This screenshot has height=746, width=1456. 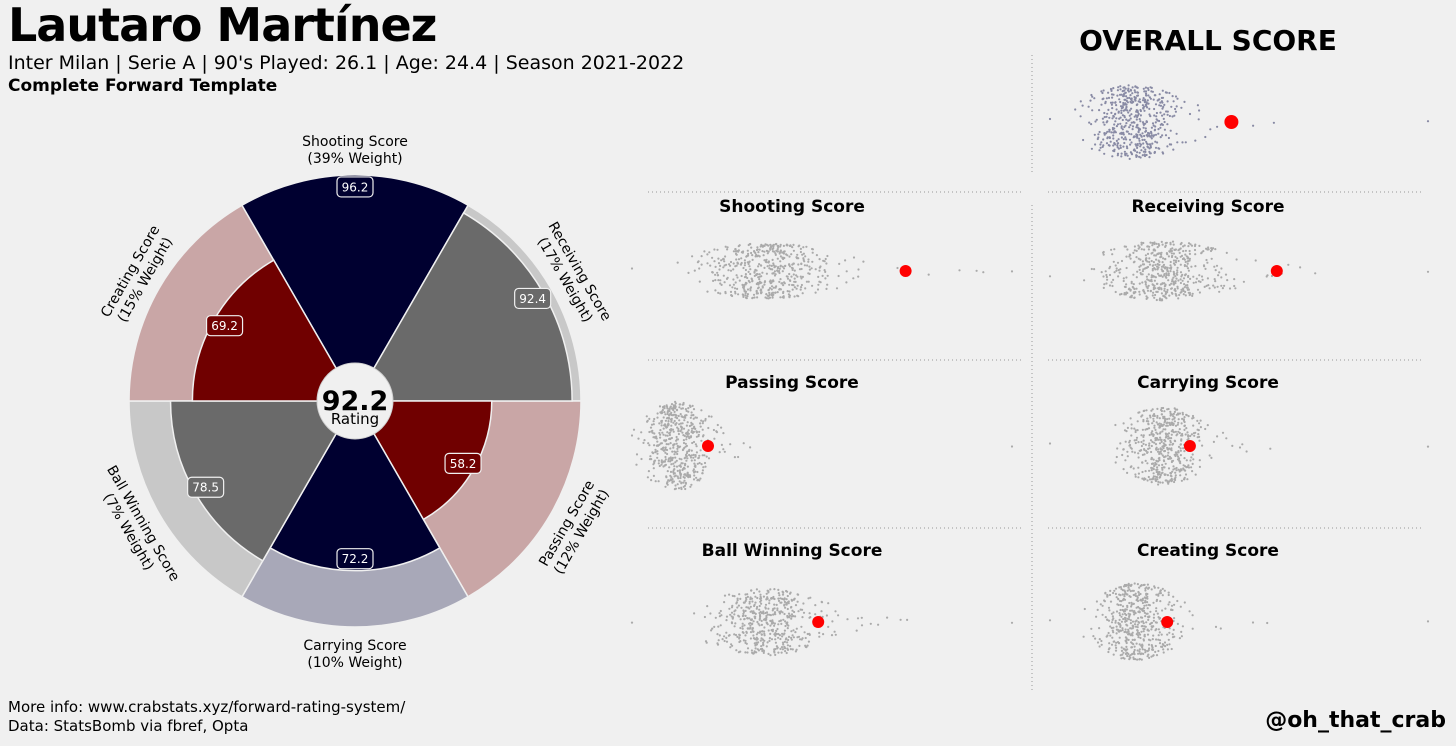 I want to click on swarm-panel-creating-score, so click(x=1239, y=621).